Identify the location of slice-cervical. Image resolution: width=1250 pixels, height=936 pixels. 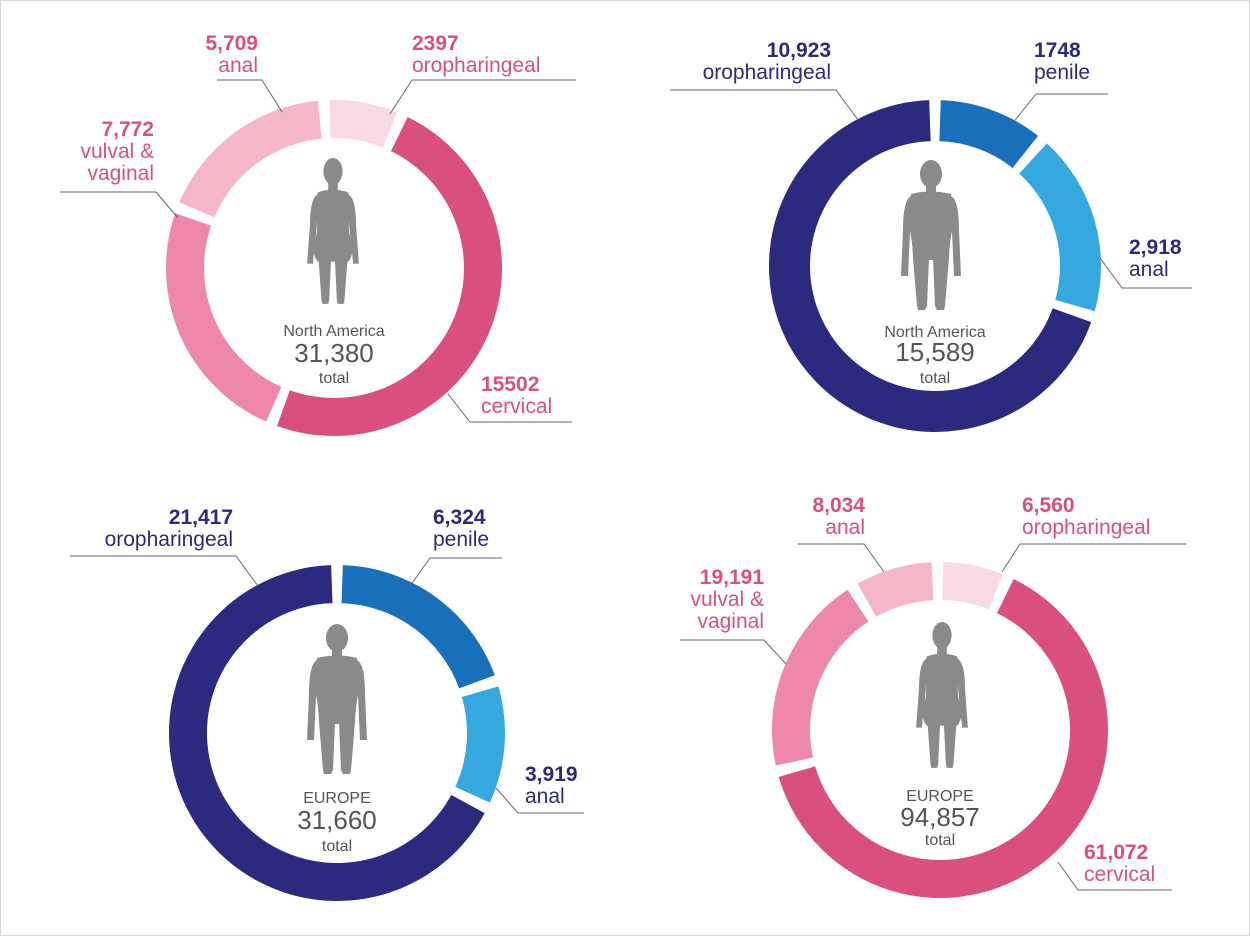
(389, 277).